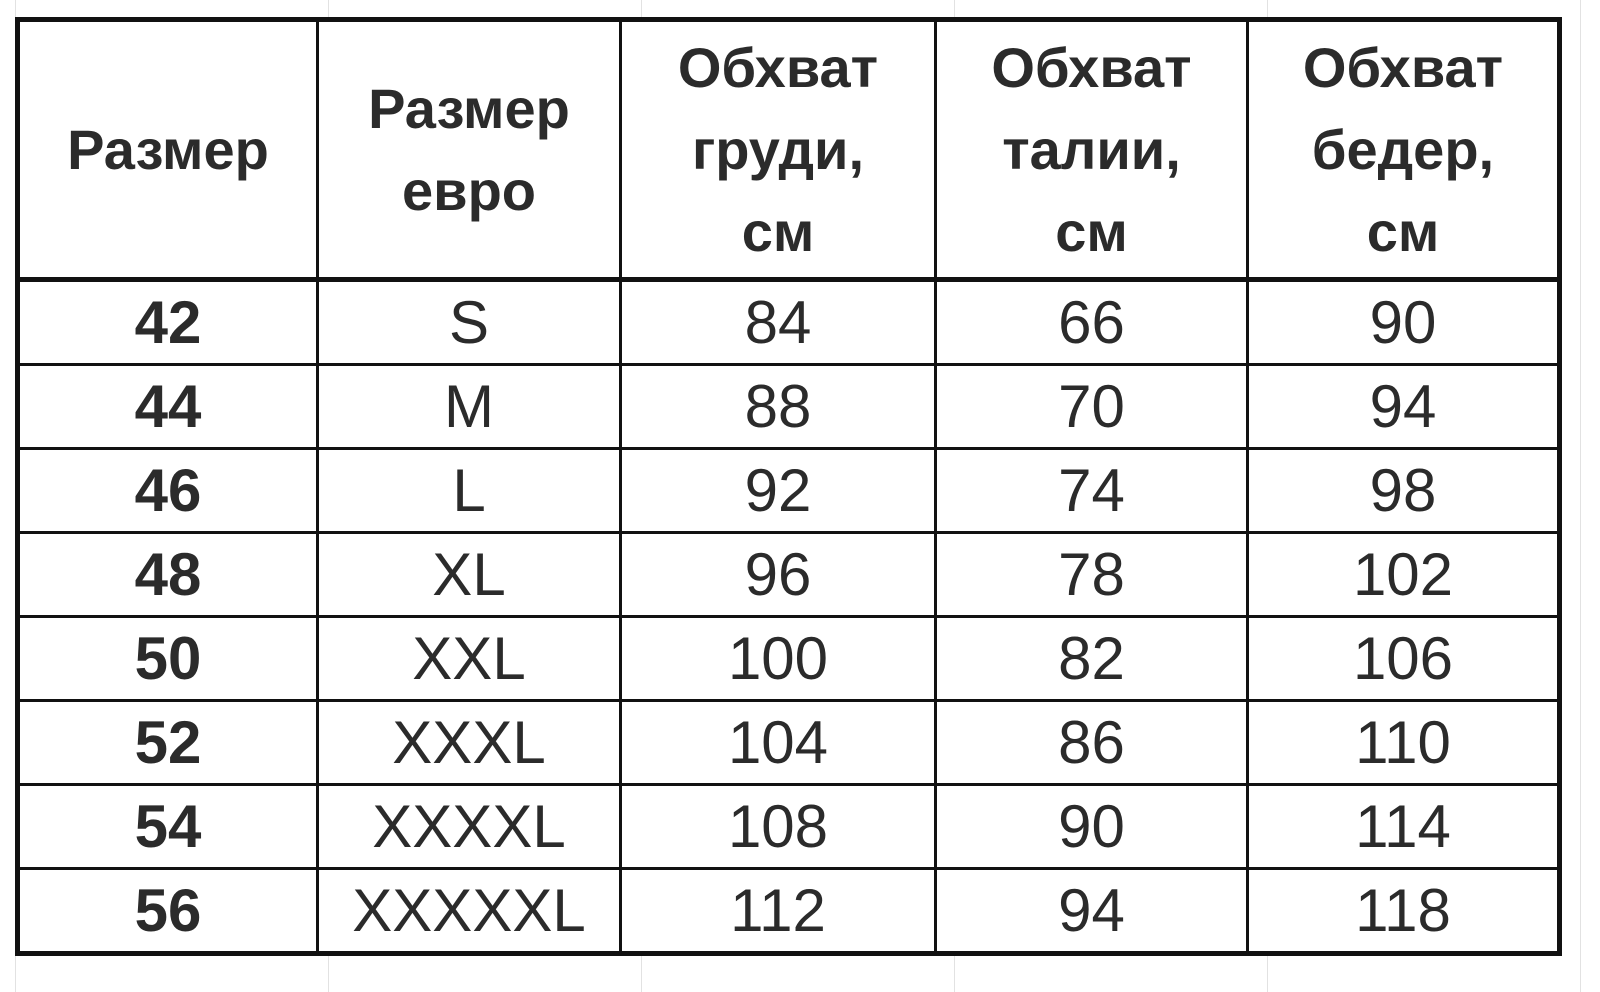 This screenshot has height=992, width=1600. I want to click on header-chest: Обхват груди, см, so click(778, 149).